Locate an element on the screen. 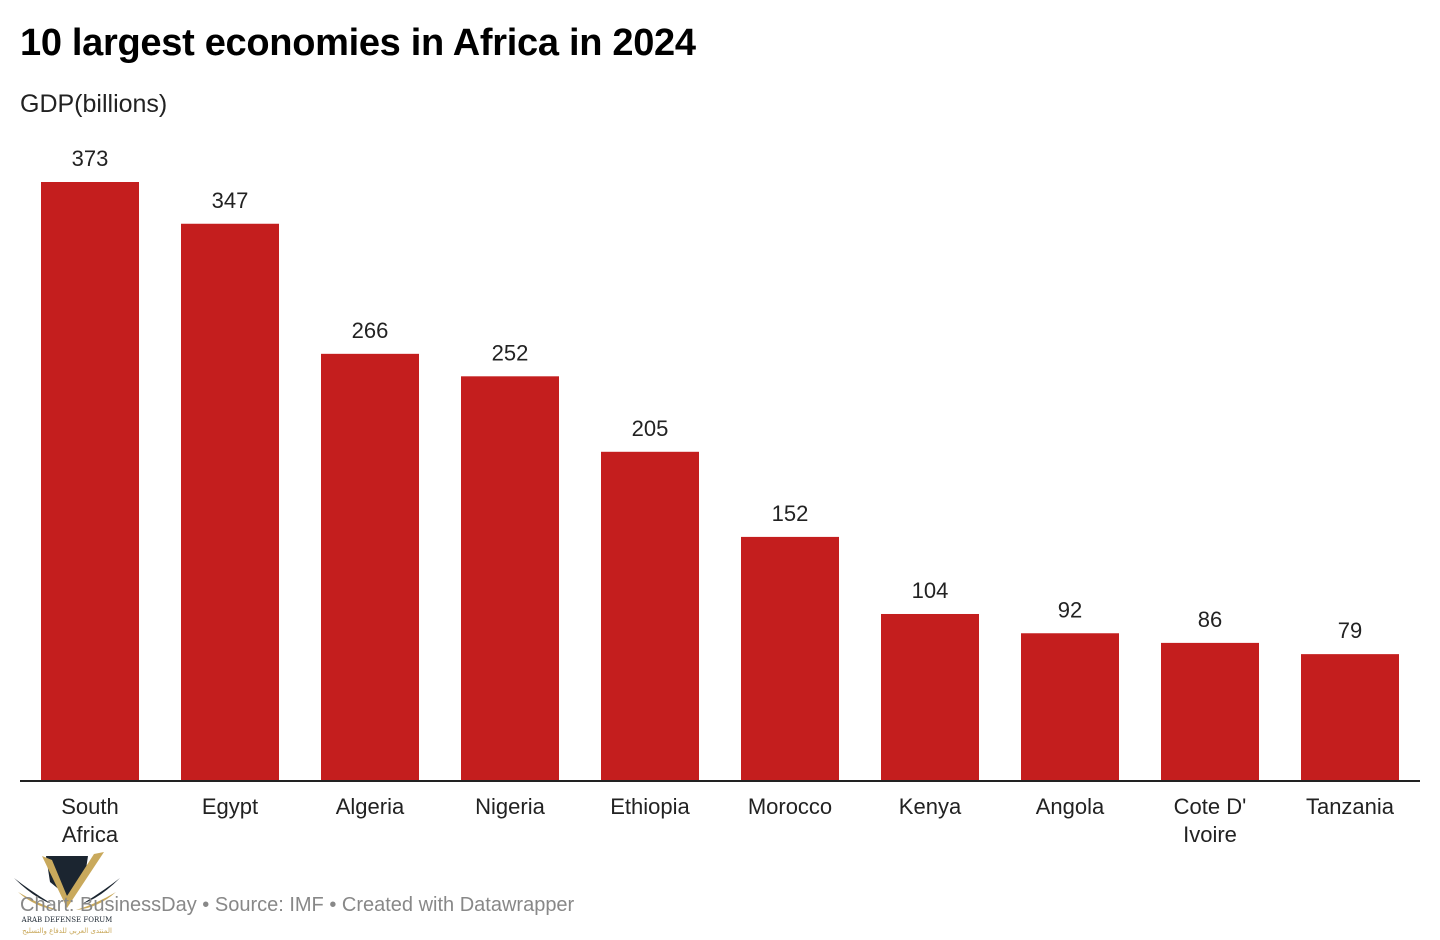 This screenshot has height=940, width=1440. data-label-9: 79 is located at coordinates (1350, 630).